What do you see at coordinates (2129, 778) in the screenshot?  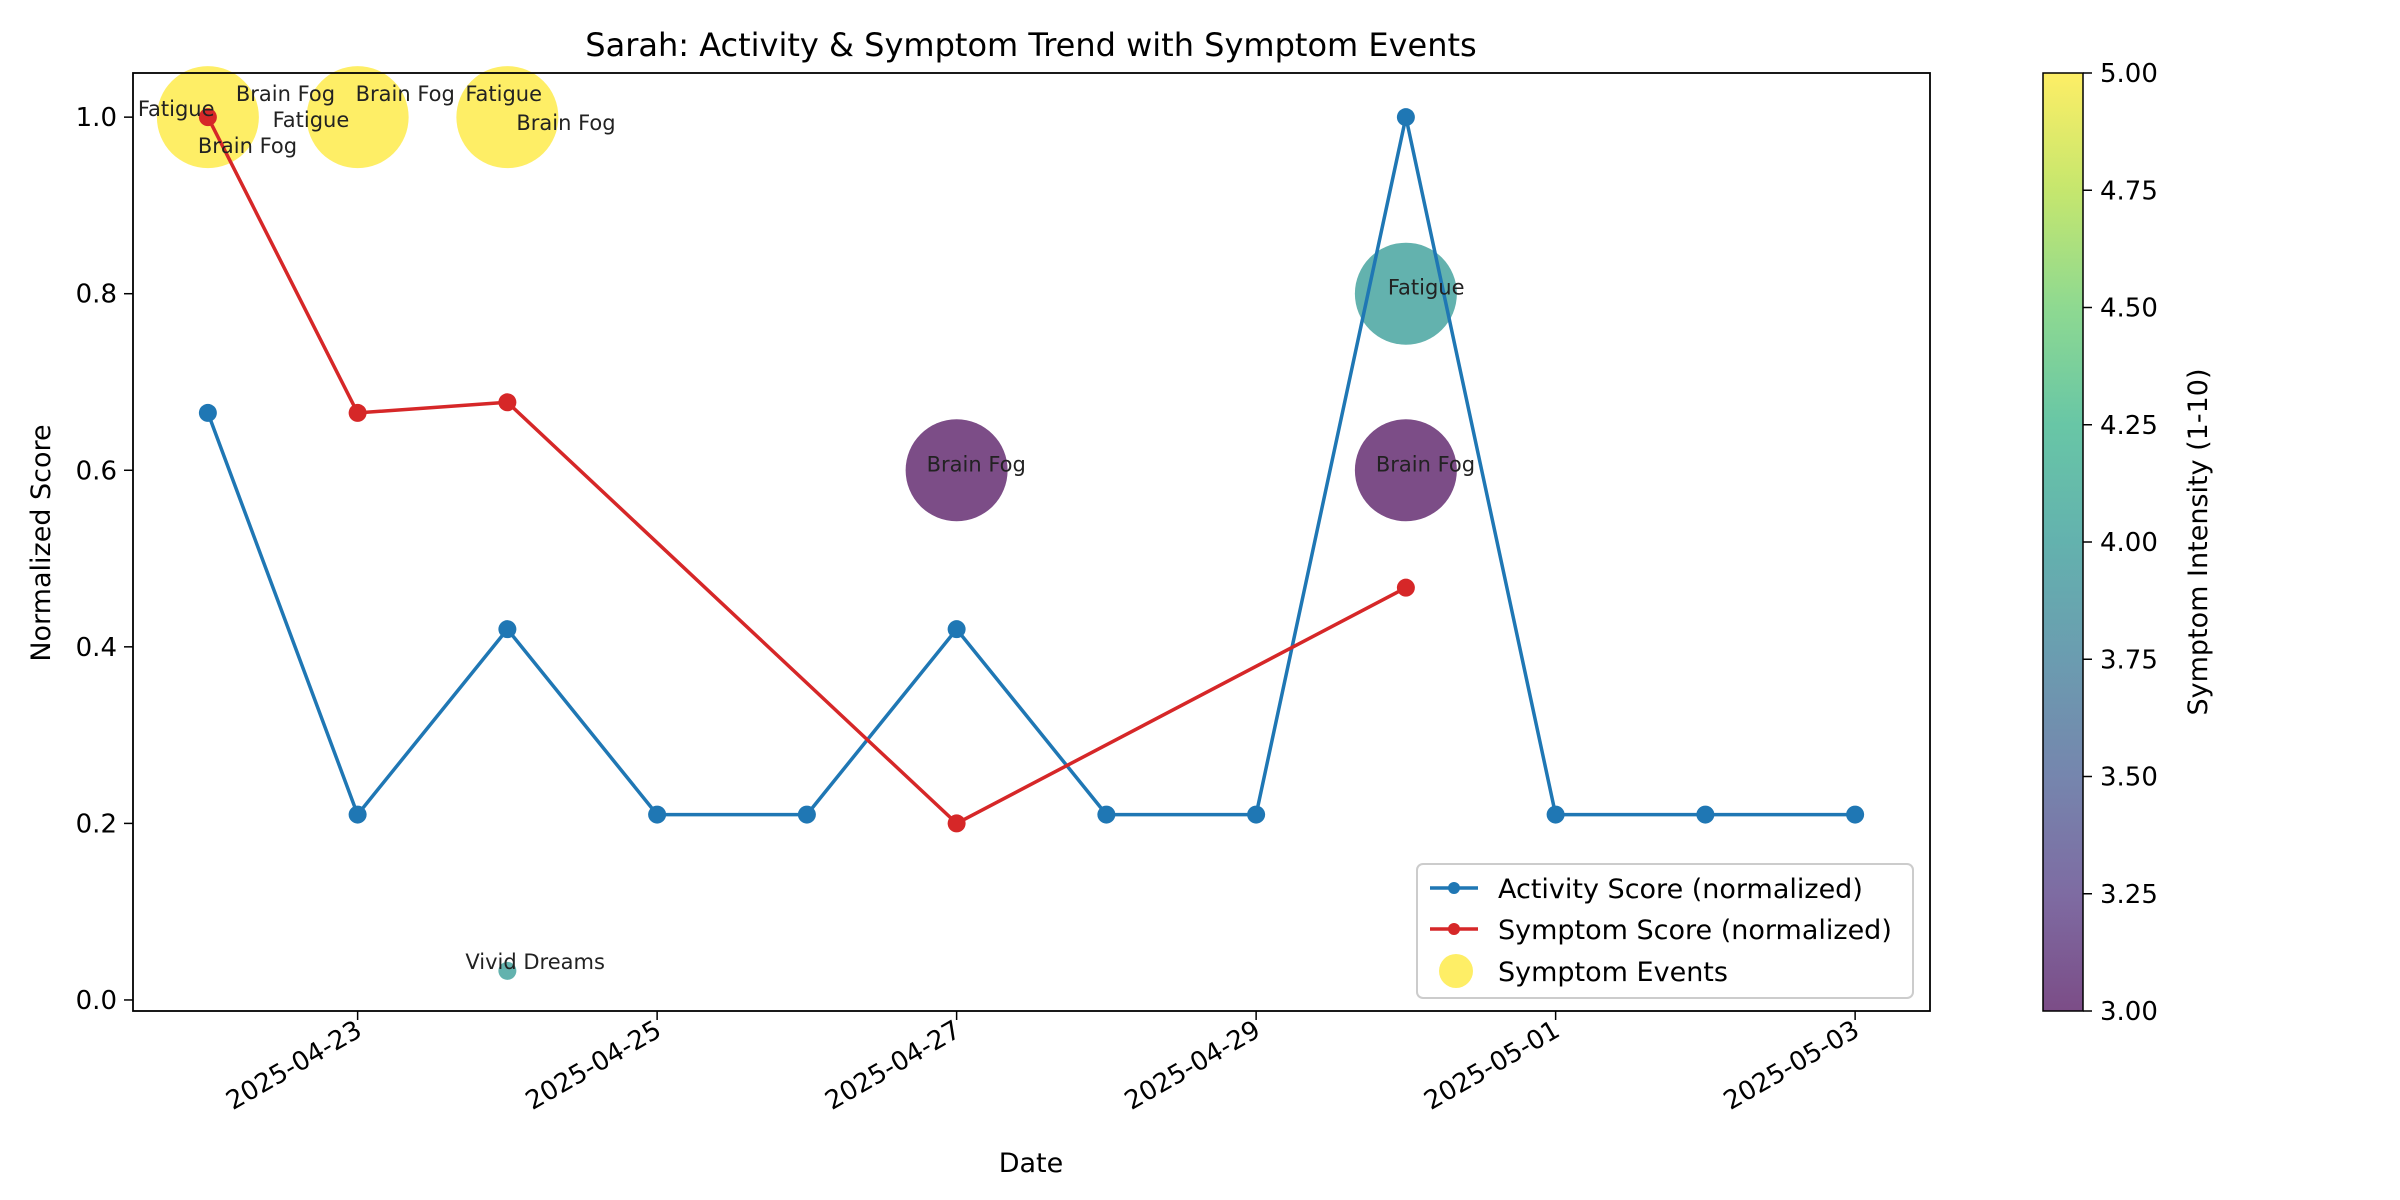 I see `colorbar-tick-label: 3.50` at bounding box center [2129, 778].